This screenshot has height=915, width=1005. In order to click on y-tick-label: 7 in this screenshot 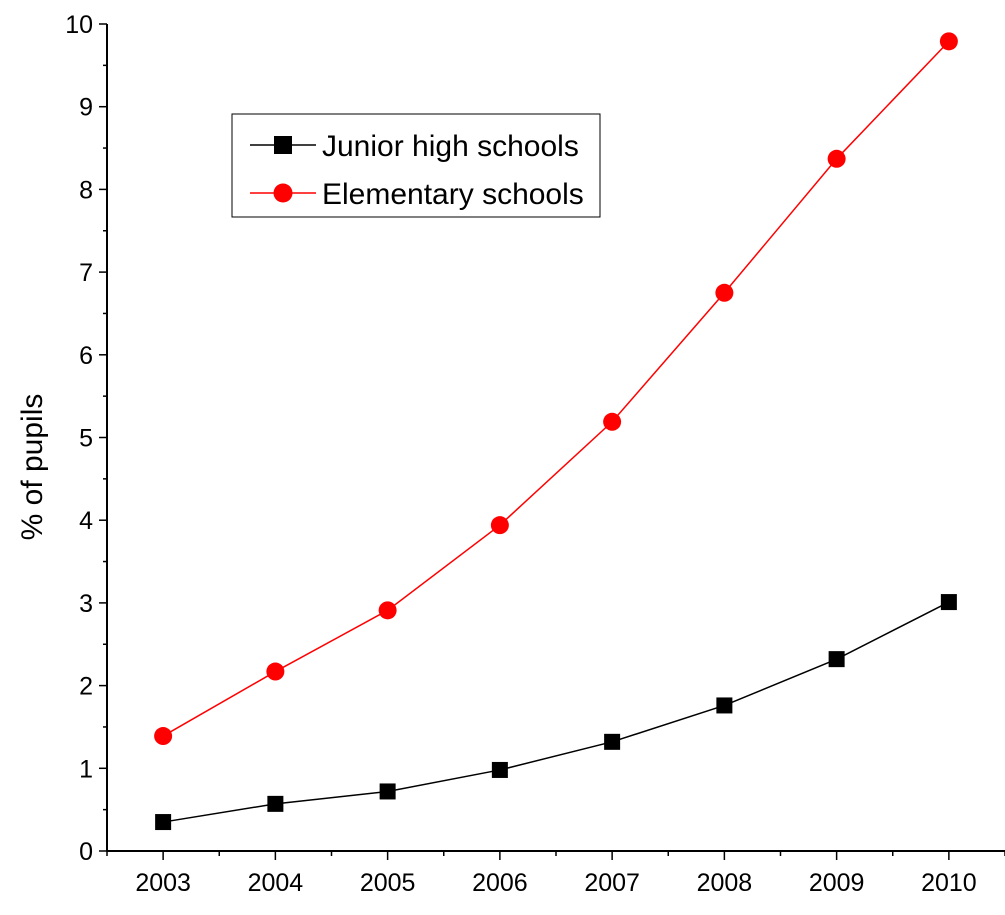, I will do `click(86, 273)`.